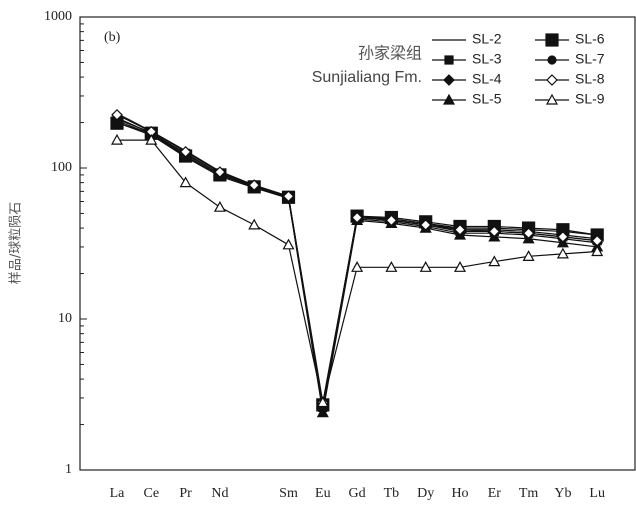  I want to click on annotation: 孙家梁组, so click(390, 53).